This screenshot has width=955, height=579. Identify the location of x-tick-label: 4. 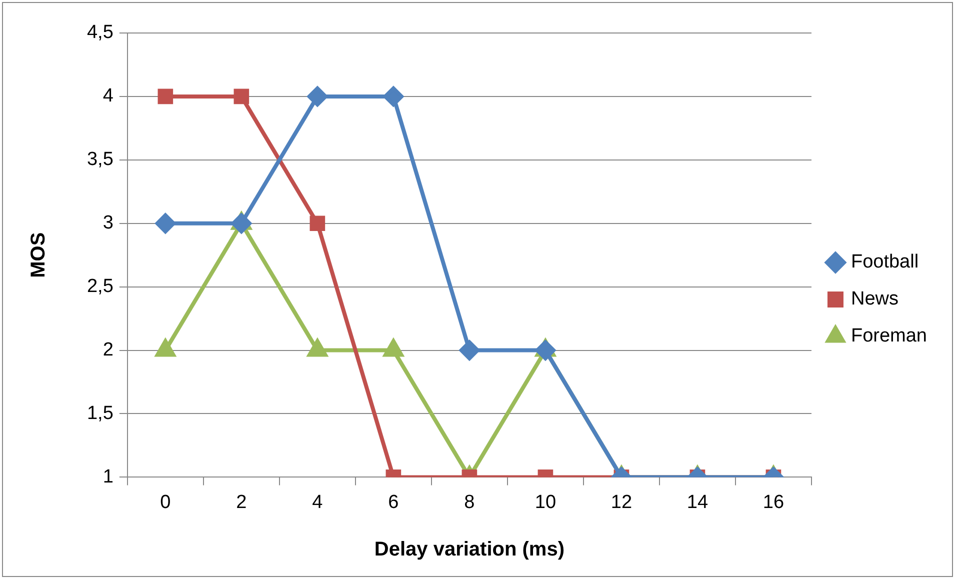
(318, 502).